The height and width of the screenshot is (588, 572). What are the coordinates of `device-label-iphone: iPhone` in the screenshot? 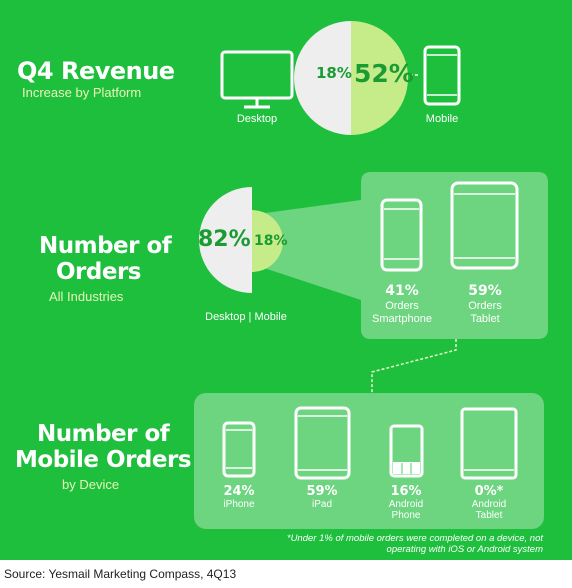 It's located at (239, 504).